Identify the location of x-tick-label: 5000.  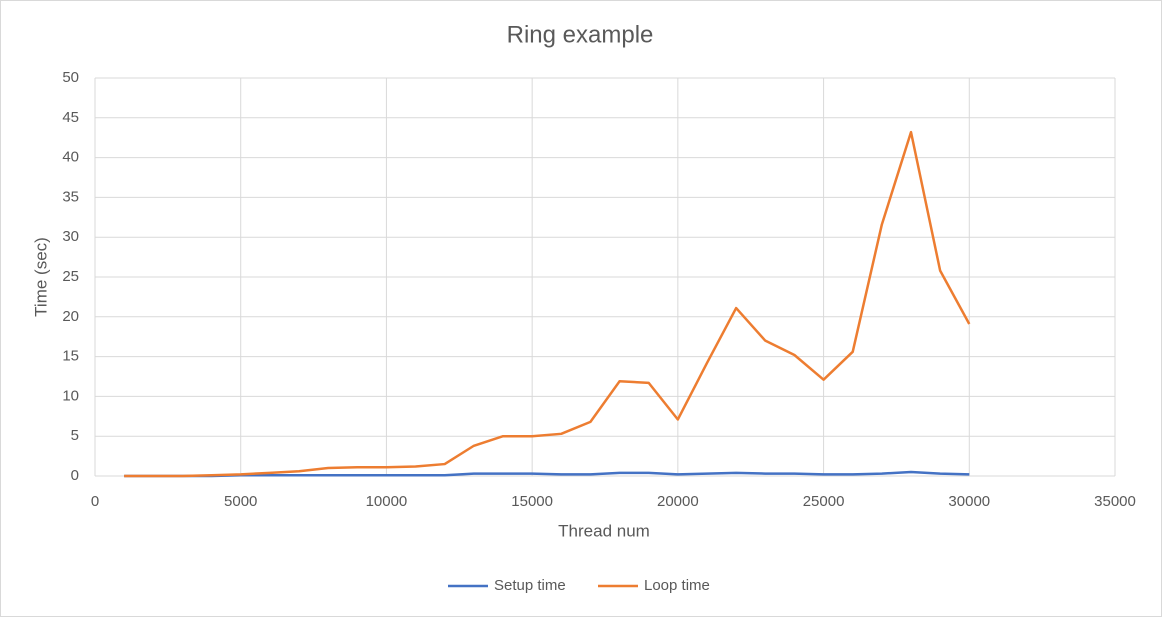
(240, 501).